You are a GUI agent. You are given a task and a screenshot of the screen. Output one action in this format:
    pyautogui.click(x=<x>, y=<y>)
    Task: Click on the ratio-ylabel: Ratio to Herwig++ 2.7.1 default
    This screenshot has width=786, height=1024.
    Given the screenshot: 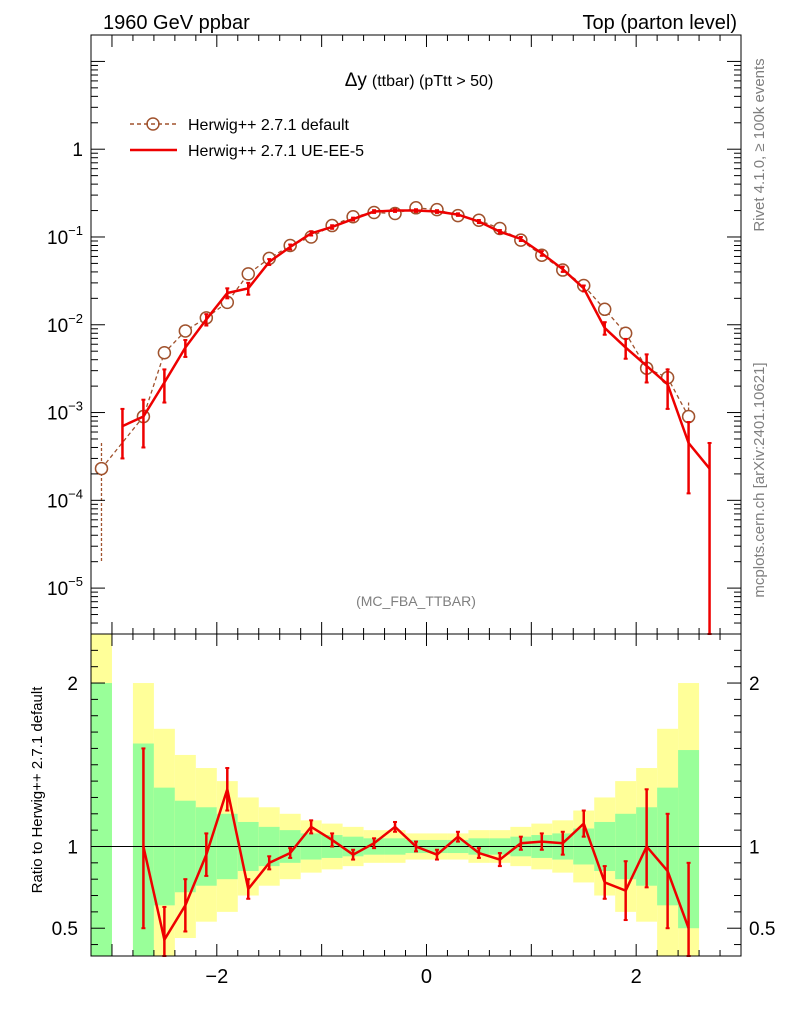 What is the action you would take?
    pyautogui.click(x=37, y=790)
    